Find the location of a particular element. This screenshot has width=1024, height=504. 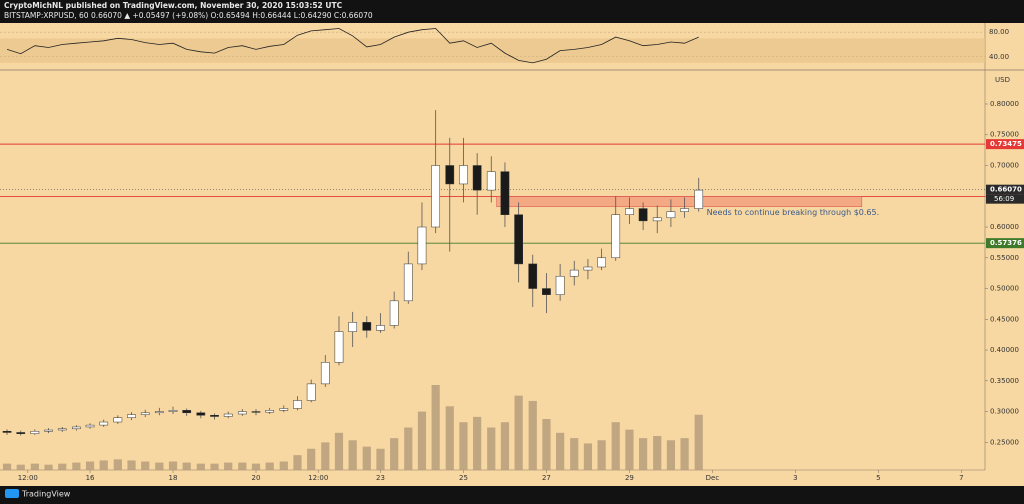

y-tick-label: 0.80000 is located at coordinates (1004, 104).